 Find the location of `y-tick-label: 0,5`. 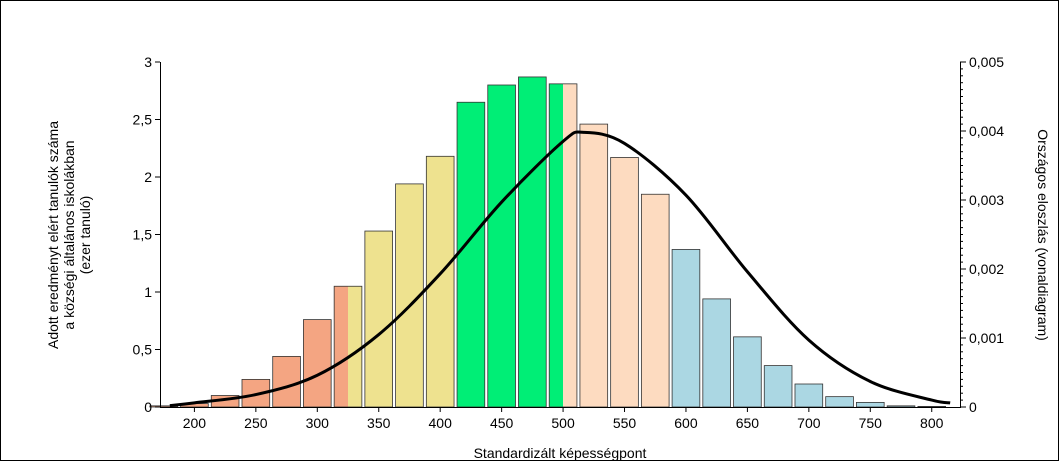

y-tick-label: 0,5 is located at coordinates (143, 350).